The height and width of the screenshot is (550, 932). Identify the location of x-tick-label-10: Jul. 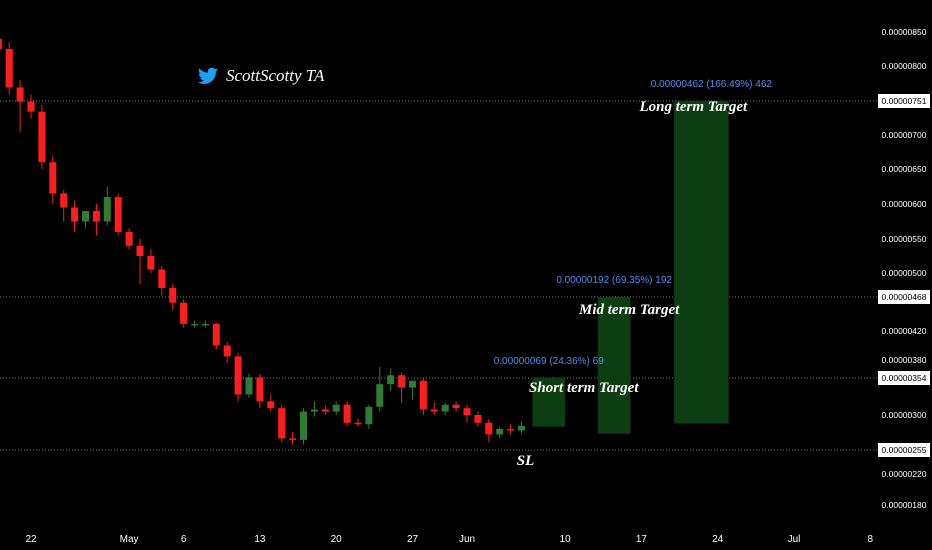
(794, 539).